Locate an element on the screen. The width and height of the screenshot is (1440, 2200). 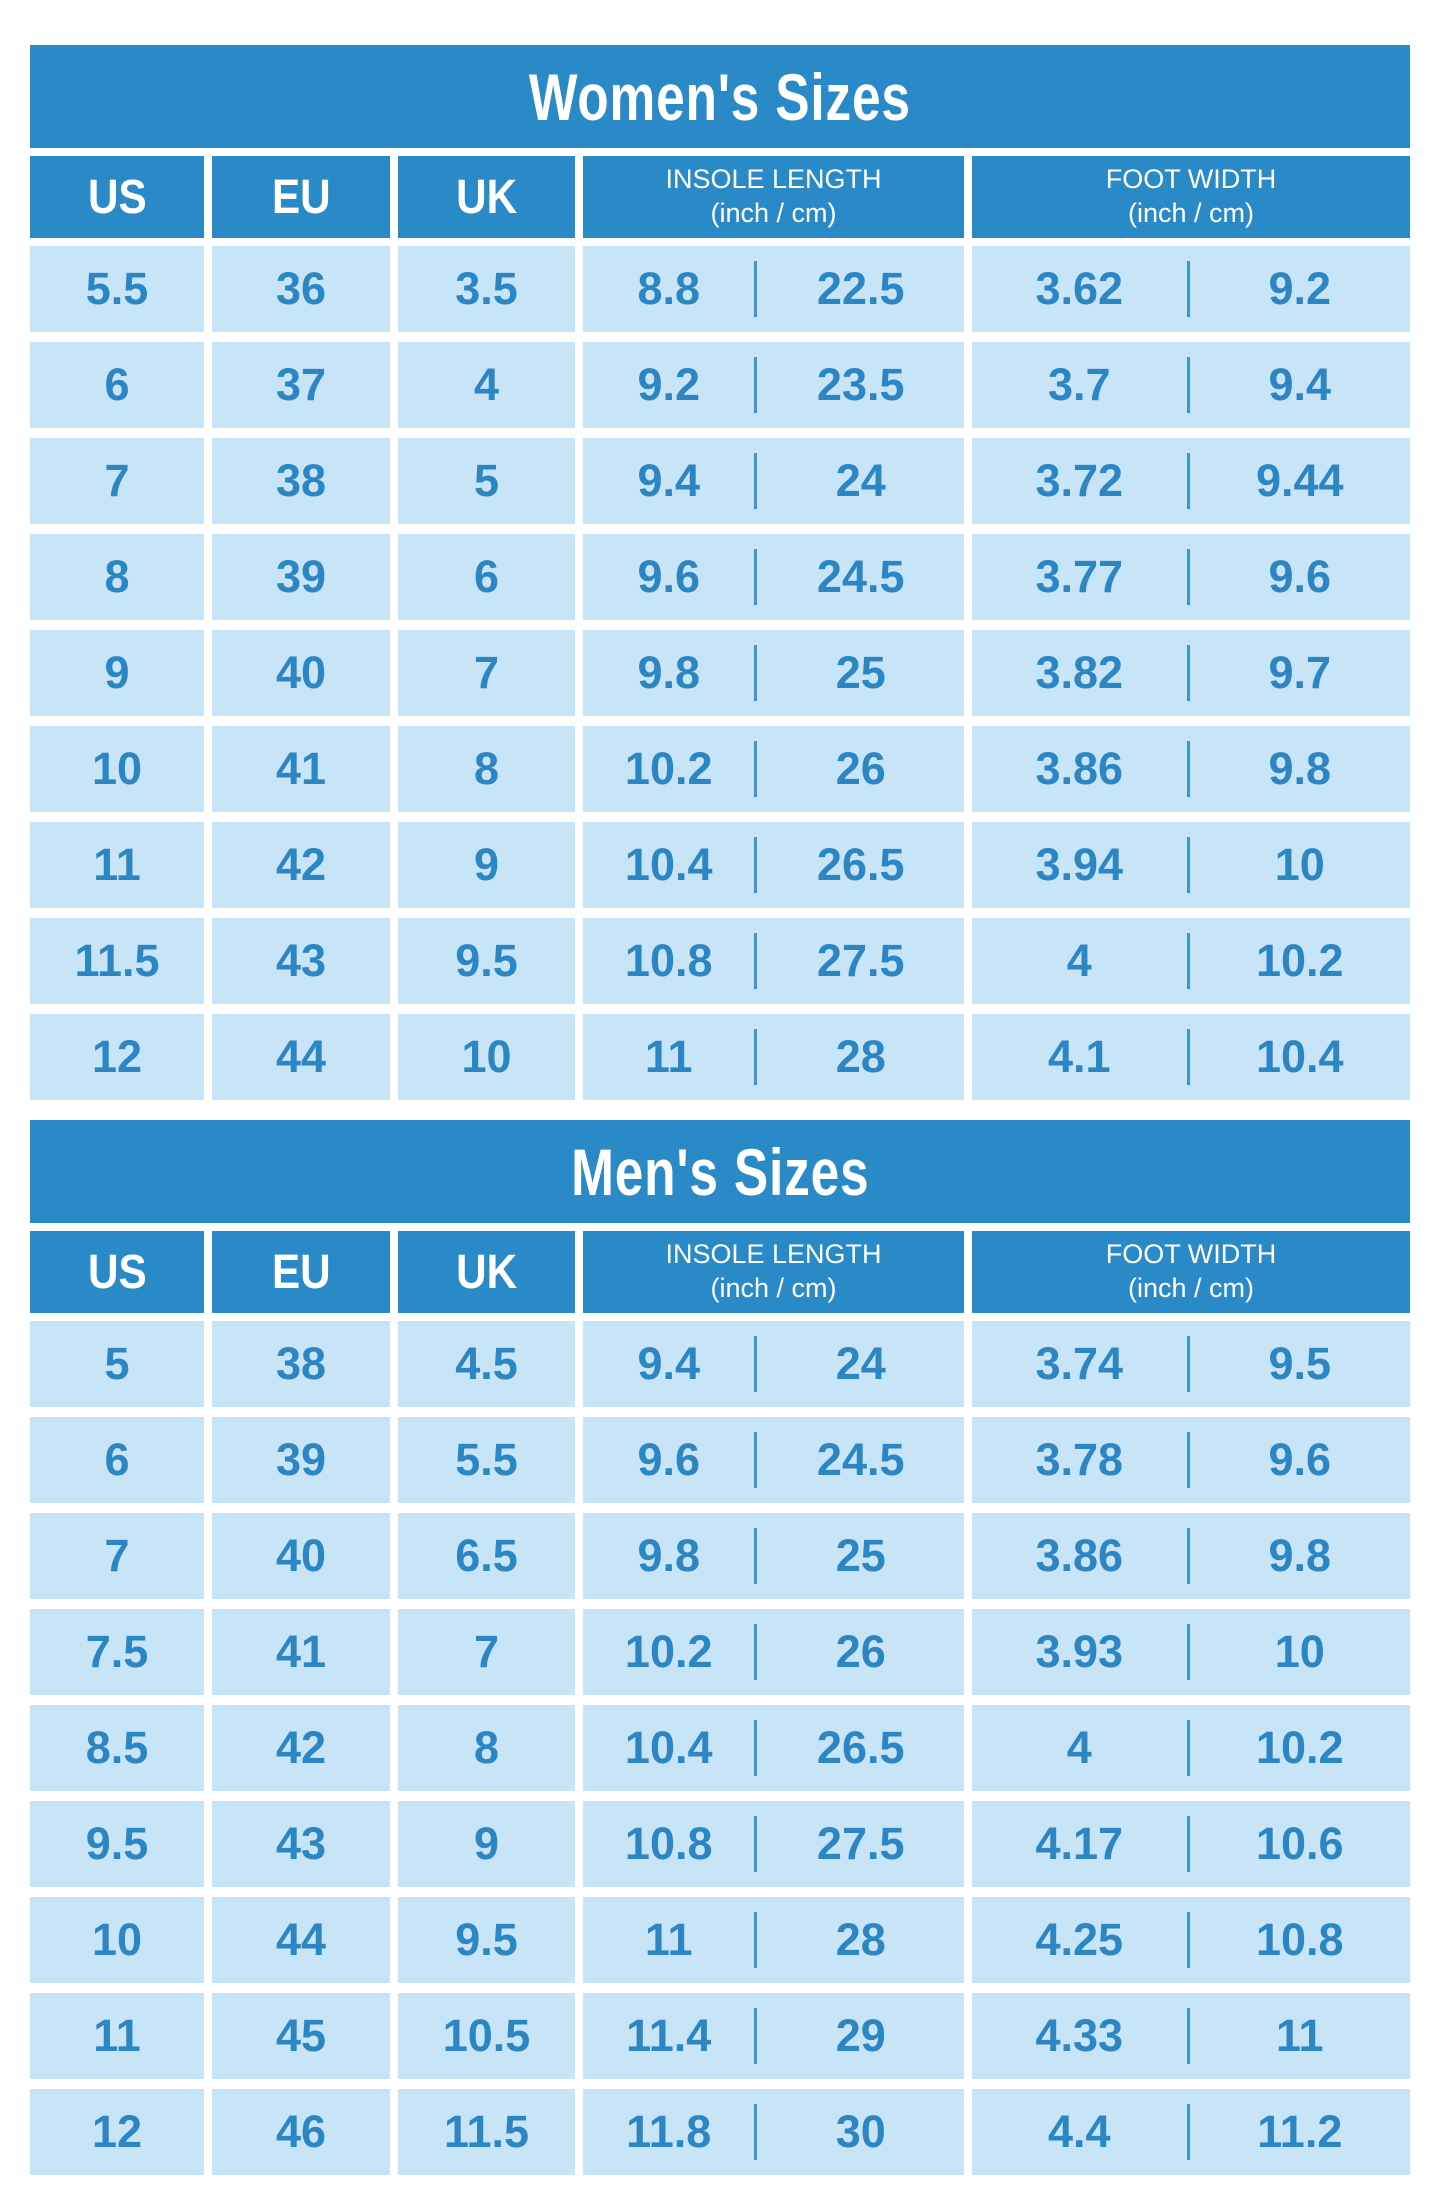
insole-cell: 9.8 25 is located at coordinates (773, 1556).